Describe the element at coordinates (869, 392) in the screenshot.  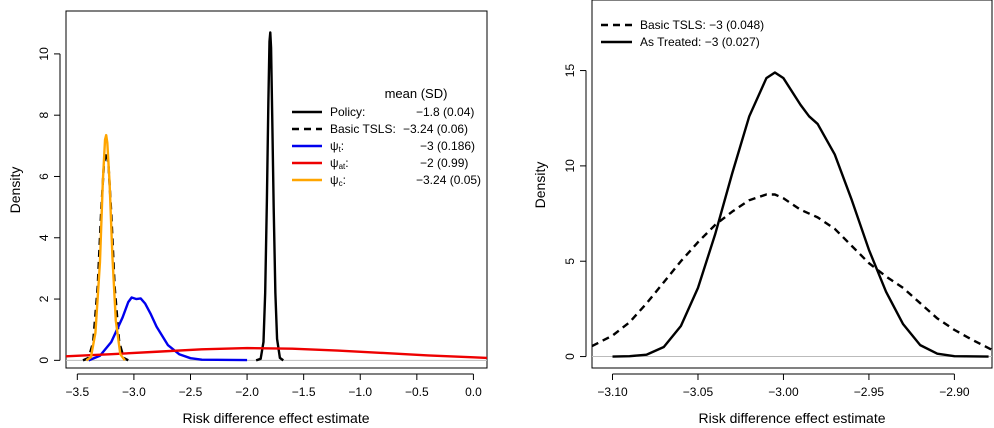
I see `x-tick-label: −2.95` at that location.